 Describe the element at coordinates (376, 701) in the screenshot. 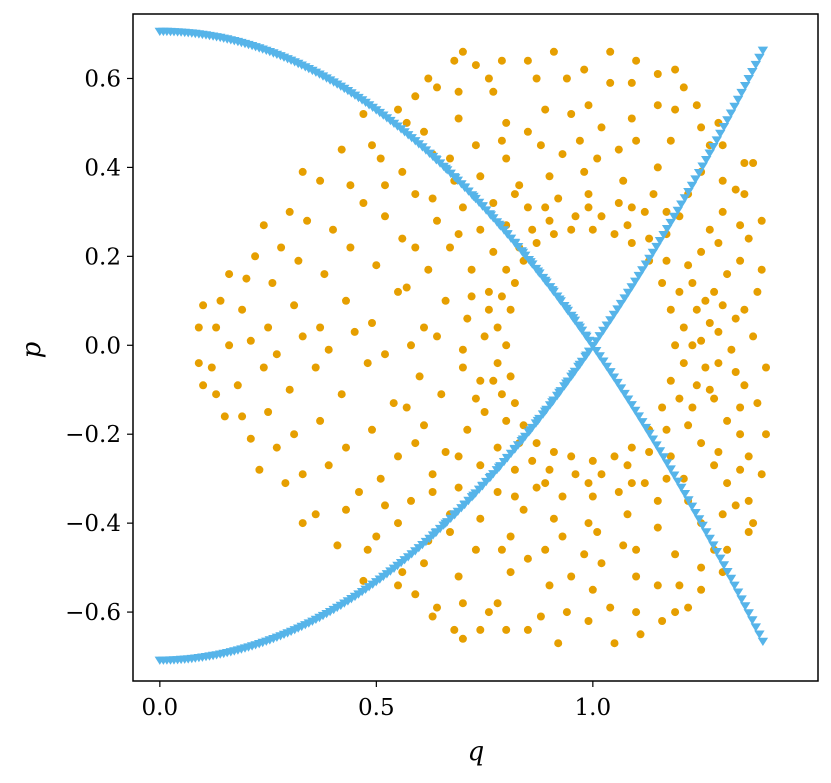

I see `x-axis-ticks: 0.0 0.5 1.0` at that location.